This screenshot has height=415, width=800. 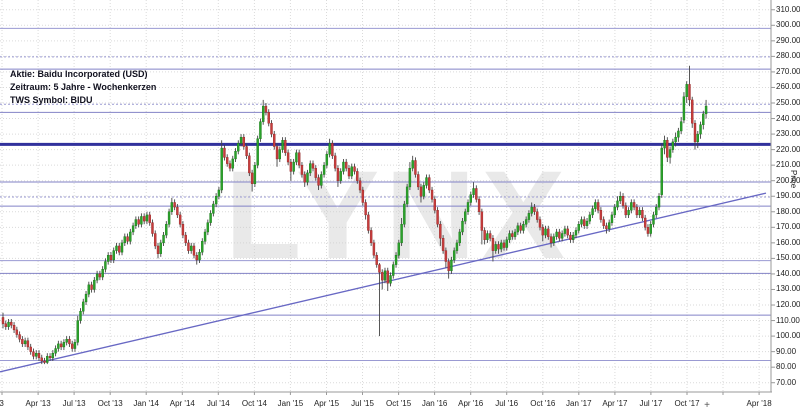 I want to click on price-tick-label: 180.00, so click(x=788, y=211).